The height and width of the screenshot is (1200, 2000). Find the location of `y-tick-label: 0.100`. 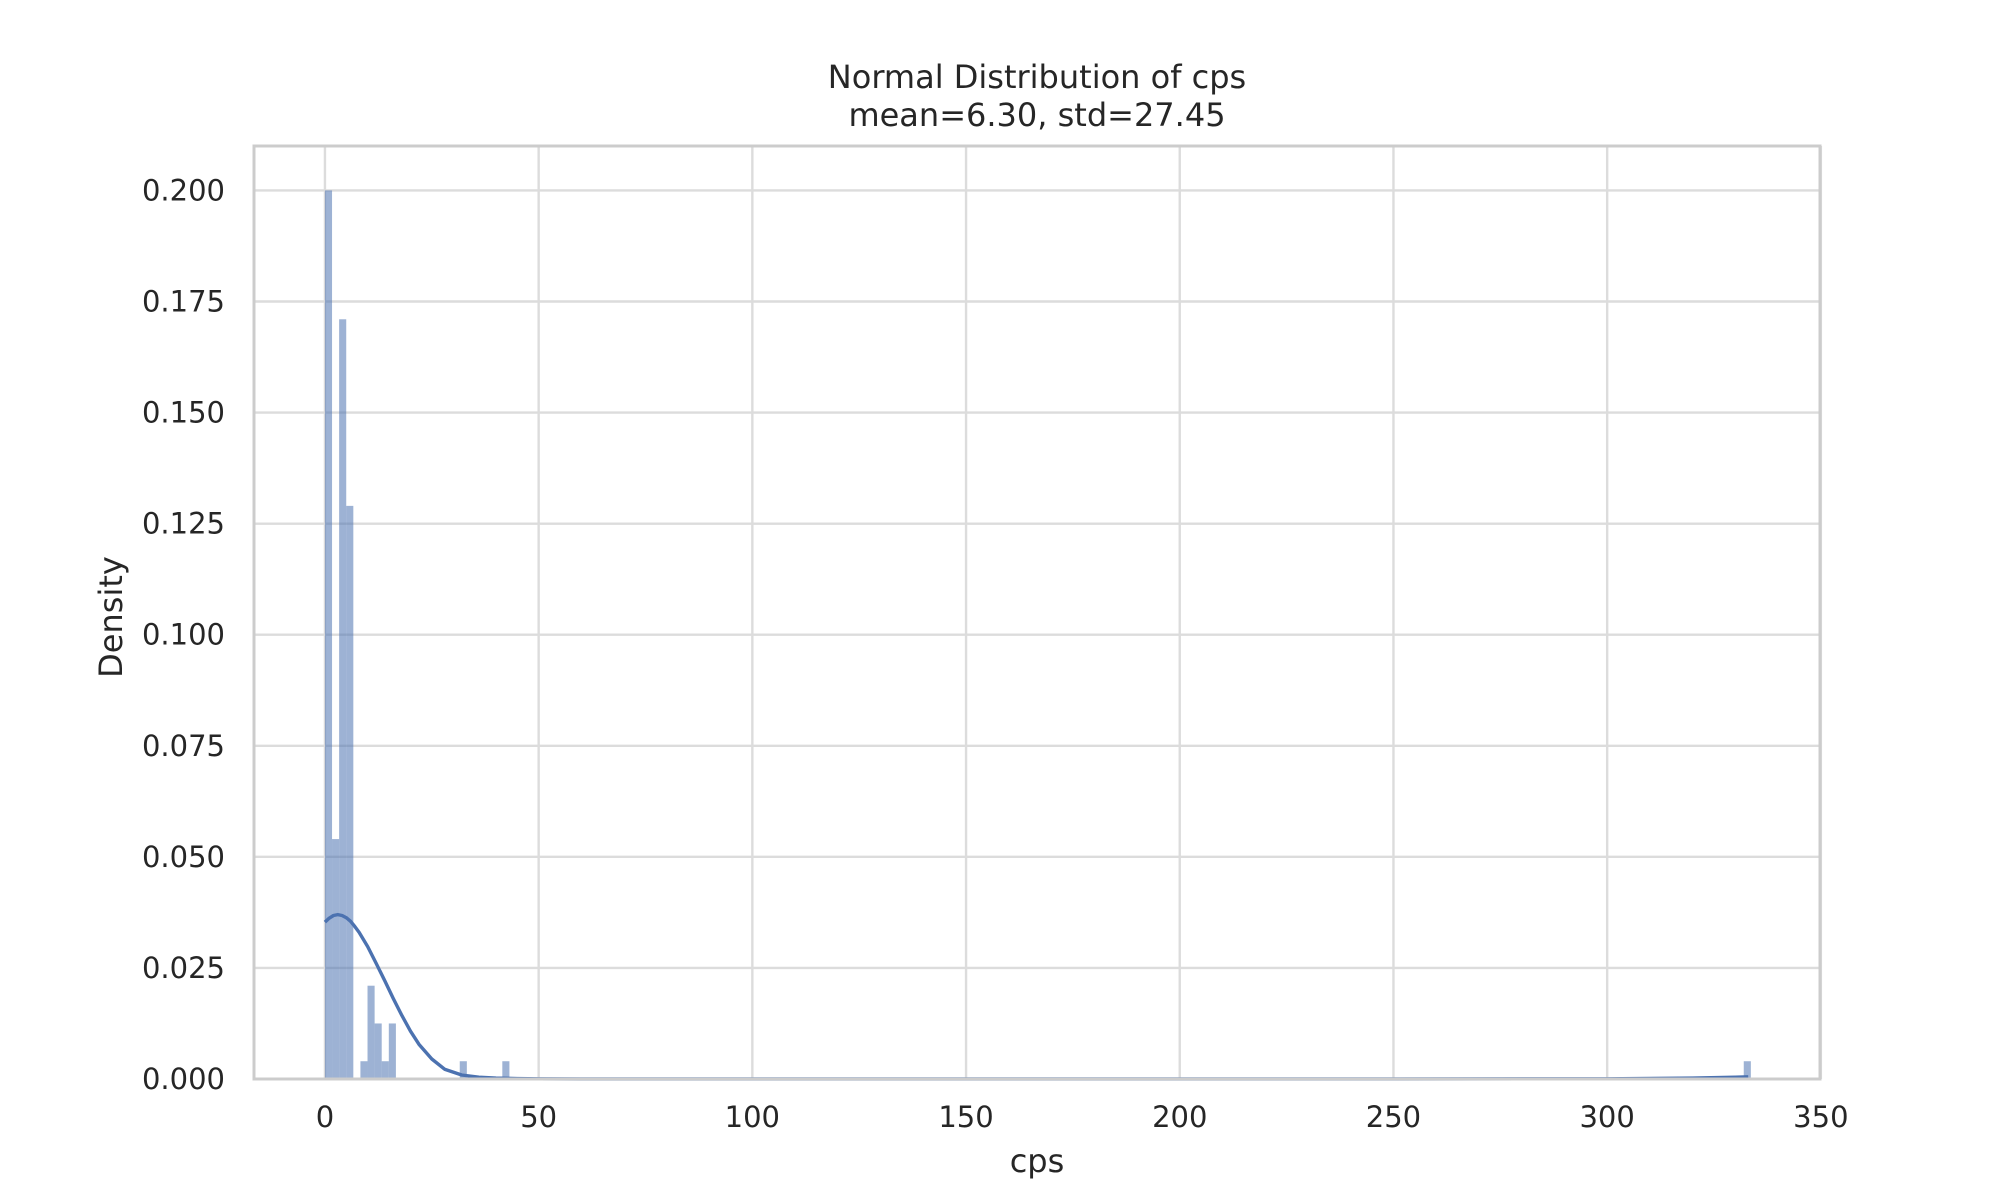

y-tick-label: 0.100 is located at coordinates (183, 635).